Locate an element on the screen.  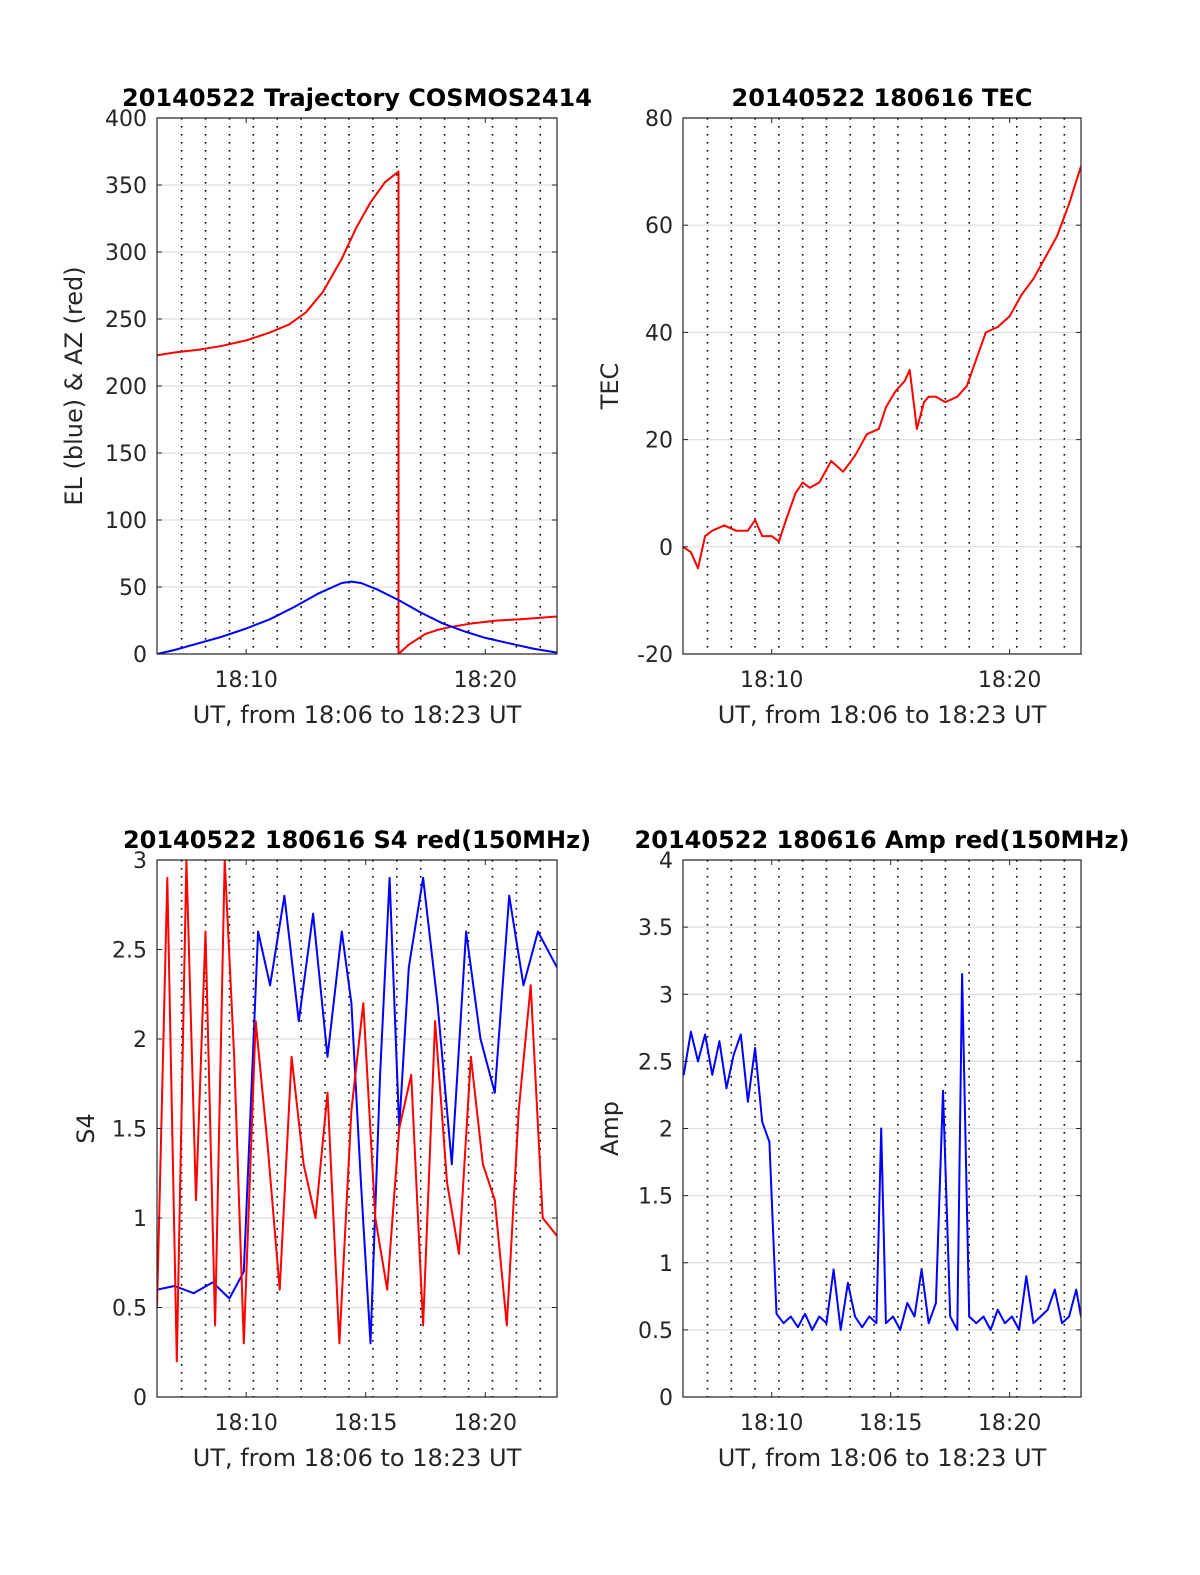
y-tick-label: 40 is located at coordinates (659, 333).